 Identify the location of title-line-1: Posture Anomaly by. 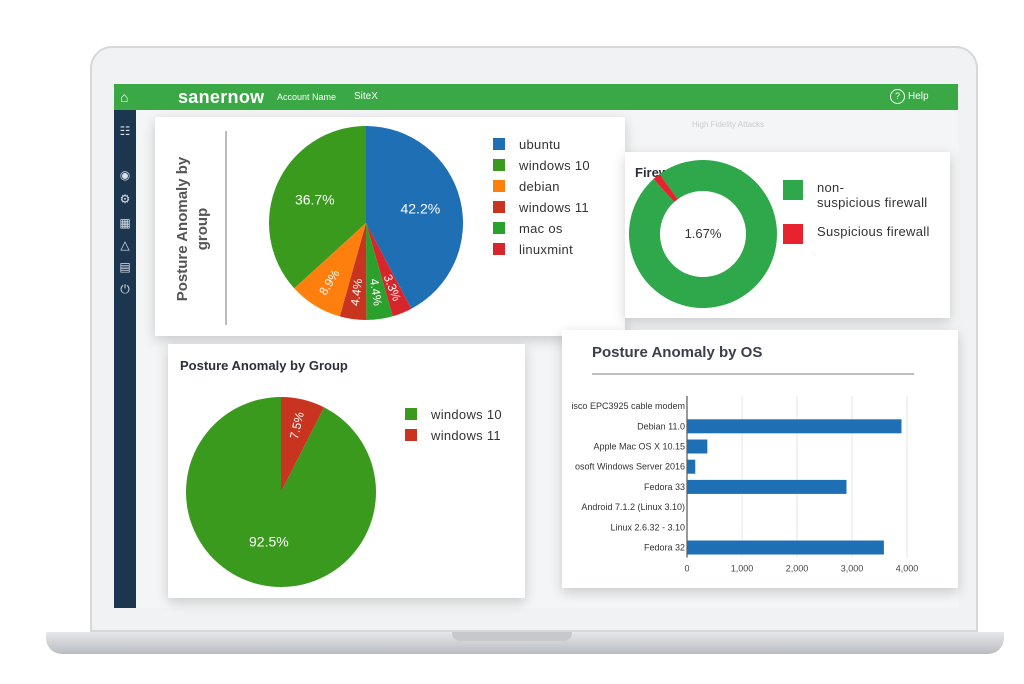
(182, 228).